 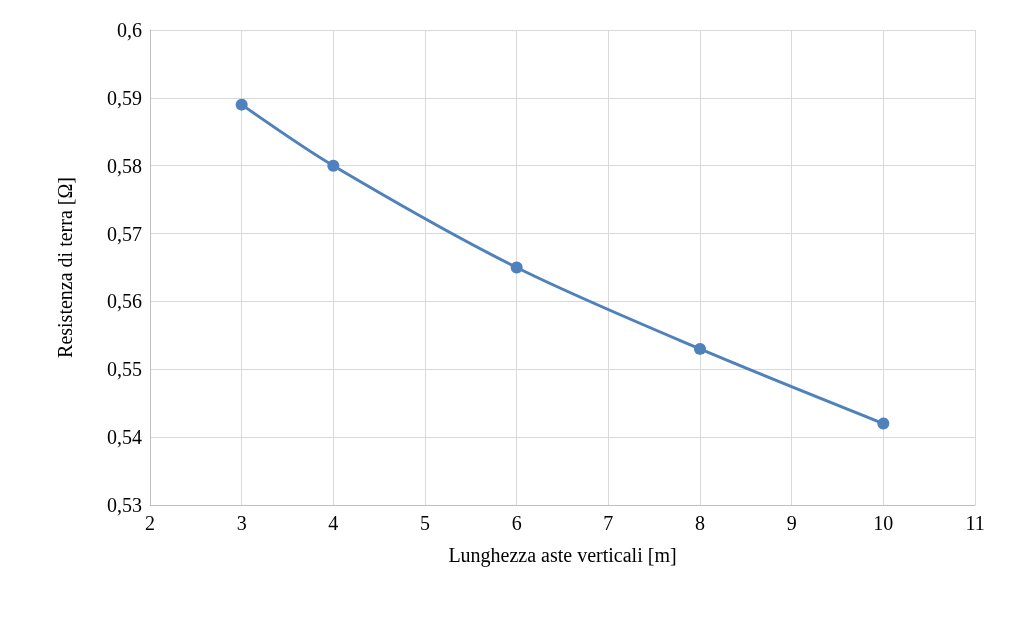 What do you see at coordinates (516, 523) in the screenshot?
I see `x-tick-label: 6` at bounding box center [516, 523].